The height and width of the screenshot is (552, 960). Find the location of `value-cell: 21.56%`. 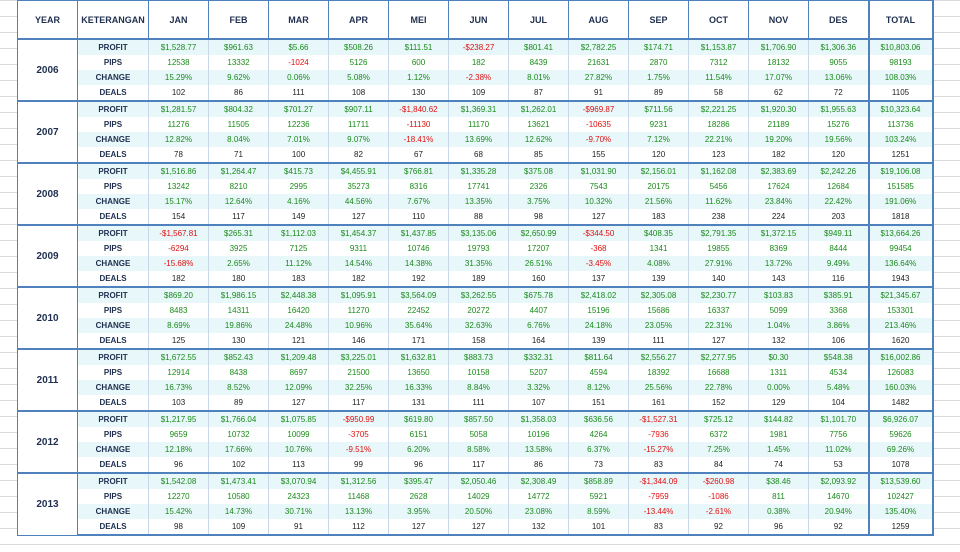

value-cell: 21.56% is located at coordinates (658, 201).